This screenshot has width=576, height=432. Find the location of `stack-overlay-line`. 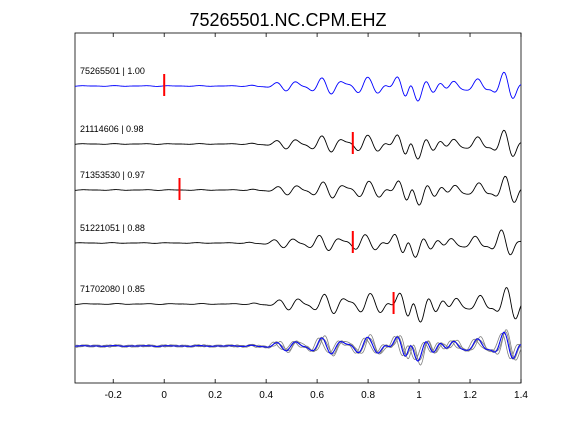

stack-overlay-line is located at coordinates (298, 347).